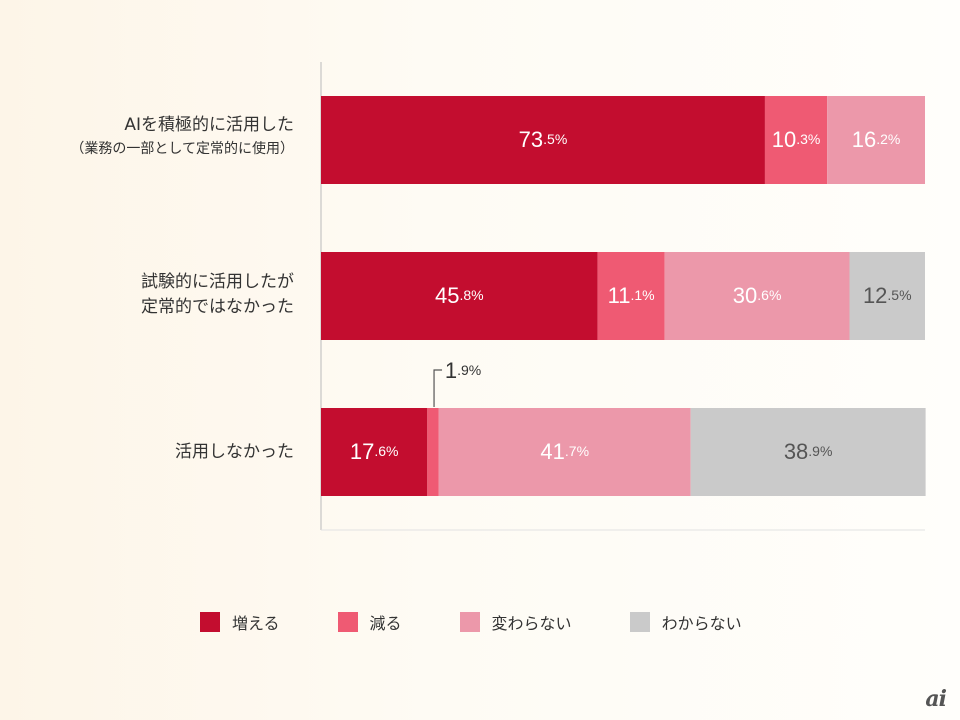 The width and height of the screenshot is (960, 720). I want to click on legend-label-unchanged: 変わらない, so click(531, 623).